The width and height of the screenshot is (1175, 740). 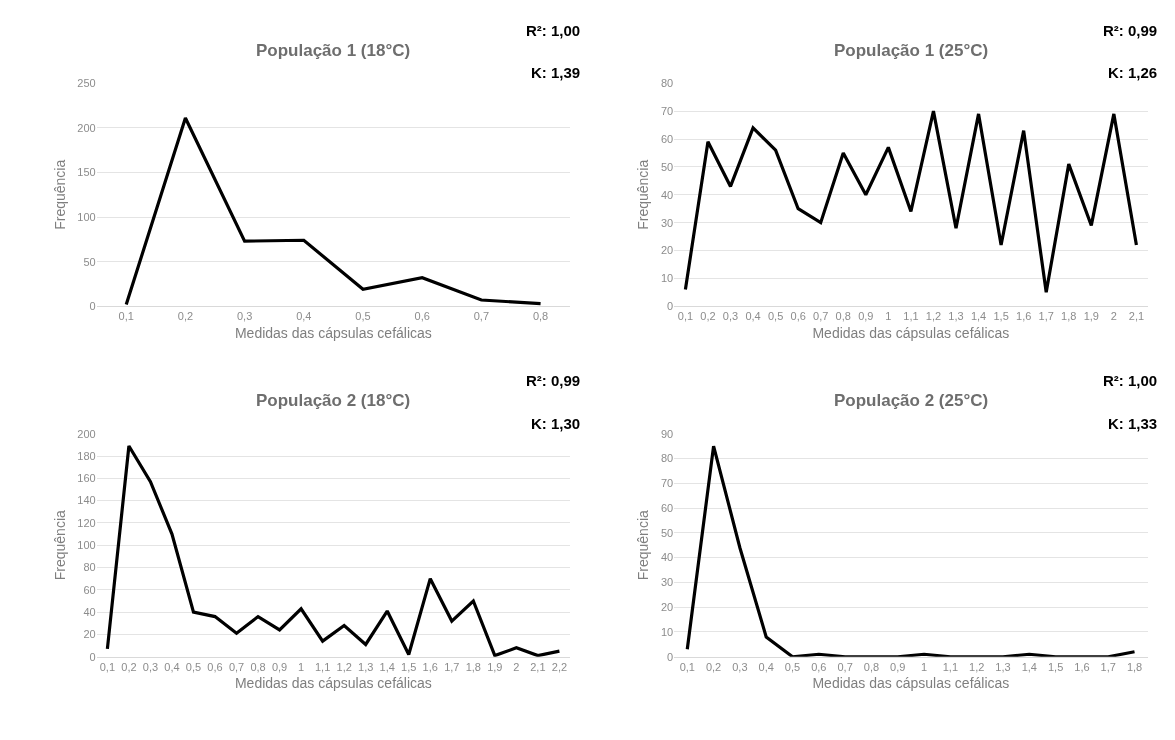 What do you see at coordinates (559, 666) in the screenshot?
I see `x-tick-label: 2,2` at bounding box center [559, 666].